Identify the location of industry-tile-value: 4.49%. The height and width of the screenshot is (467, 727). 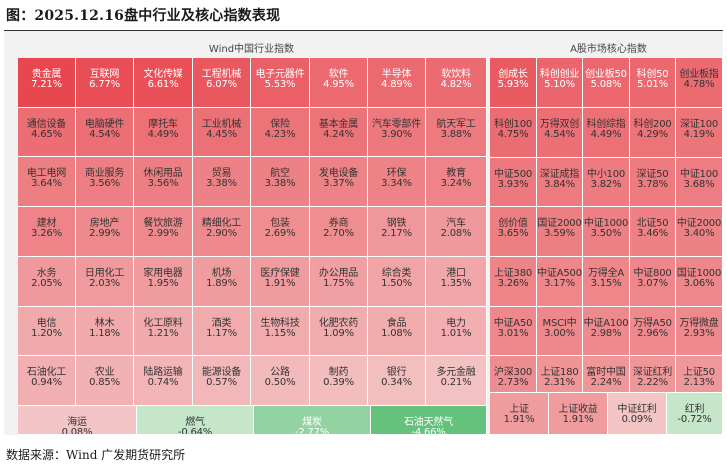
(163, 134).